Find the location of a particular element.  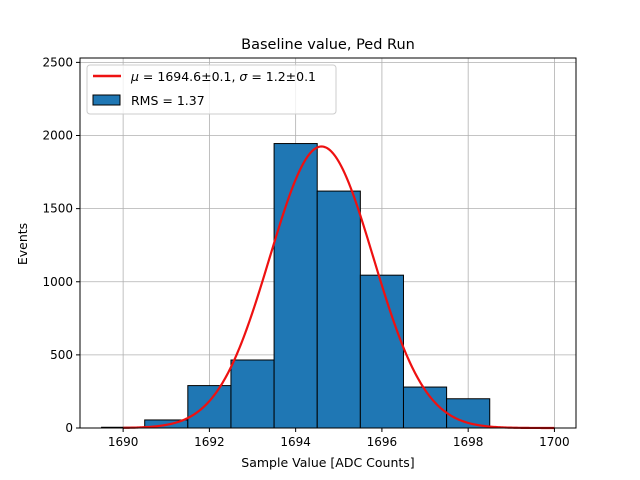

x-tick-label: 1698 is located at coordinates (468, 442).